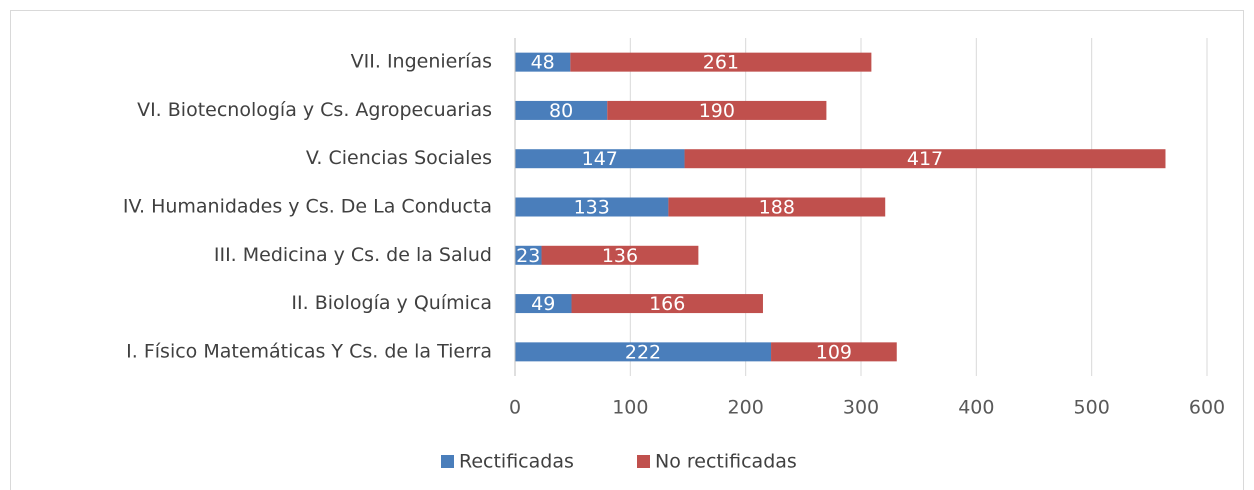 Image resolution: width=1254 pixels, height=490 pixels. I want to click on data-label: 188, so click(777, 208).